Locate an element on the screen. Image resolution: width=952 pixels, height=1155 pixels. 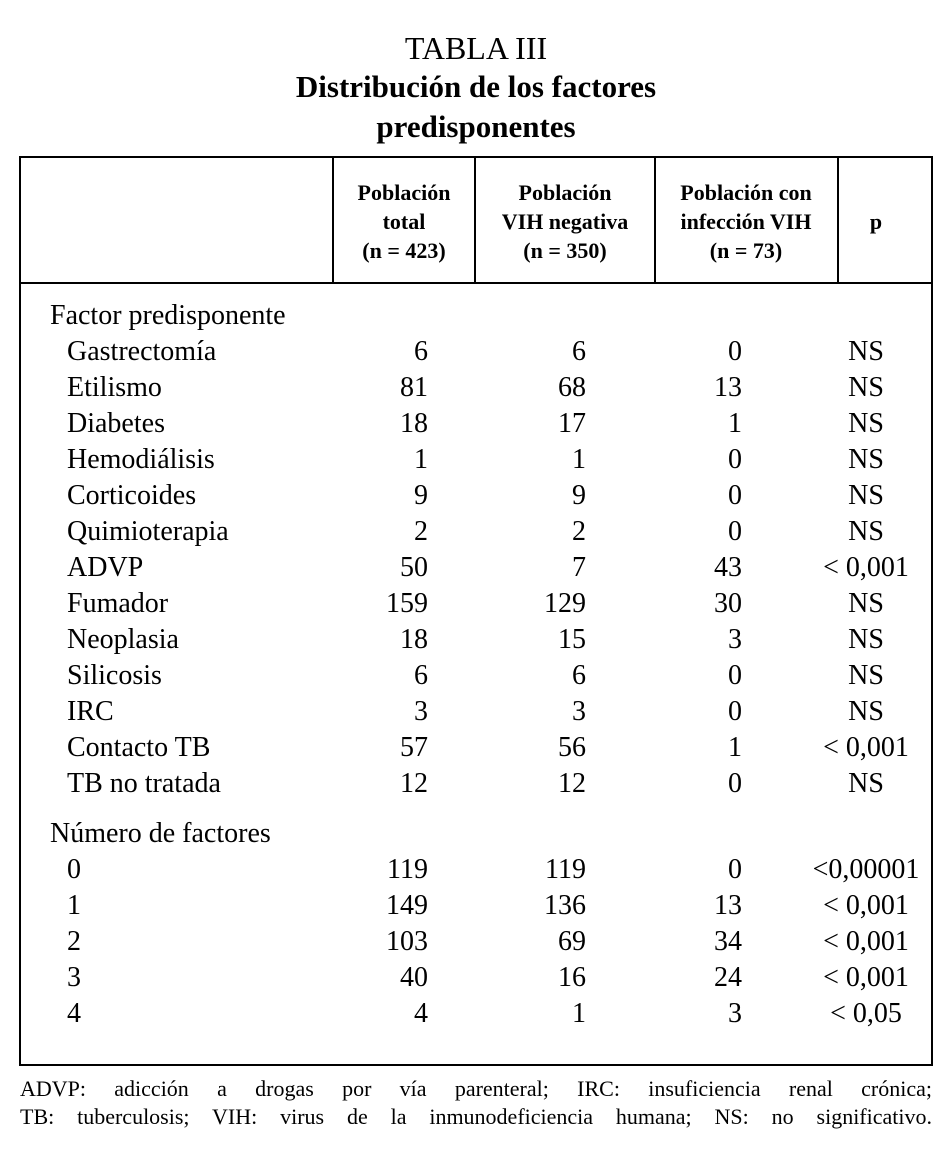
column-header: (n = 423) is located at coordinates (404, 250).